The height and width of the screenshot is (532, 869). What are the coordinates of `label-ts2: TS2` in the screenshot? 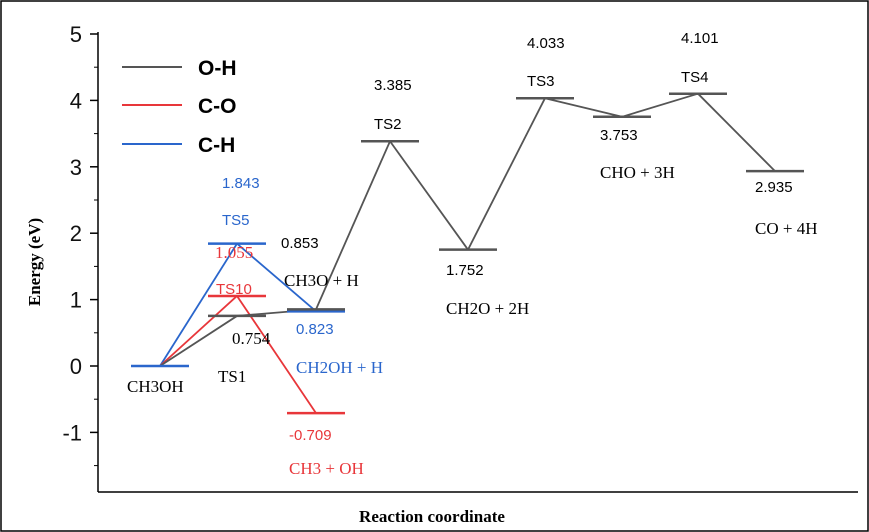 It's located at (388, 124).